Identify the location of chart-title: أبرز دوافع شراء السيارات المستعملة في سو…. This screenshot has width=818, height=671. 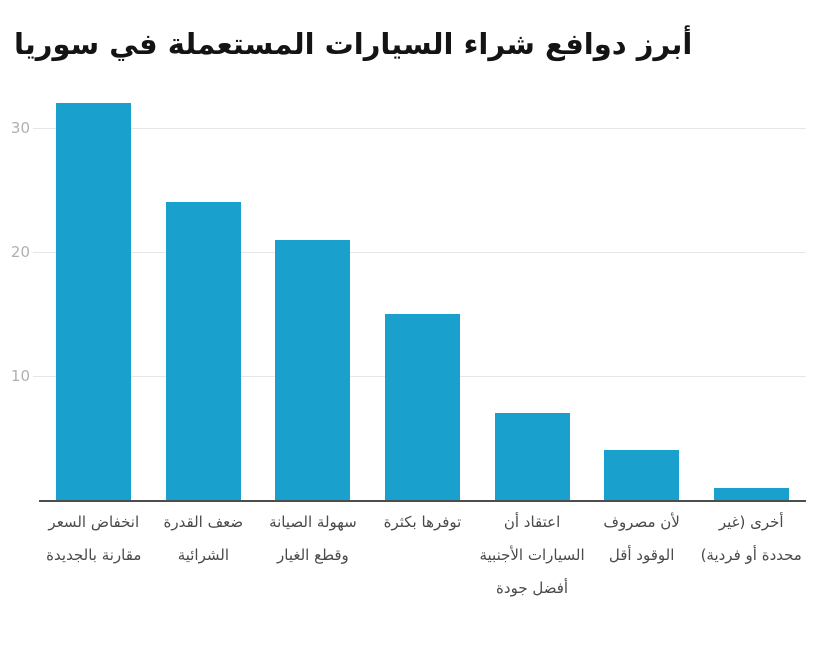
(353, 44).